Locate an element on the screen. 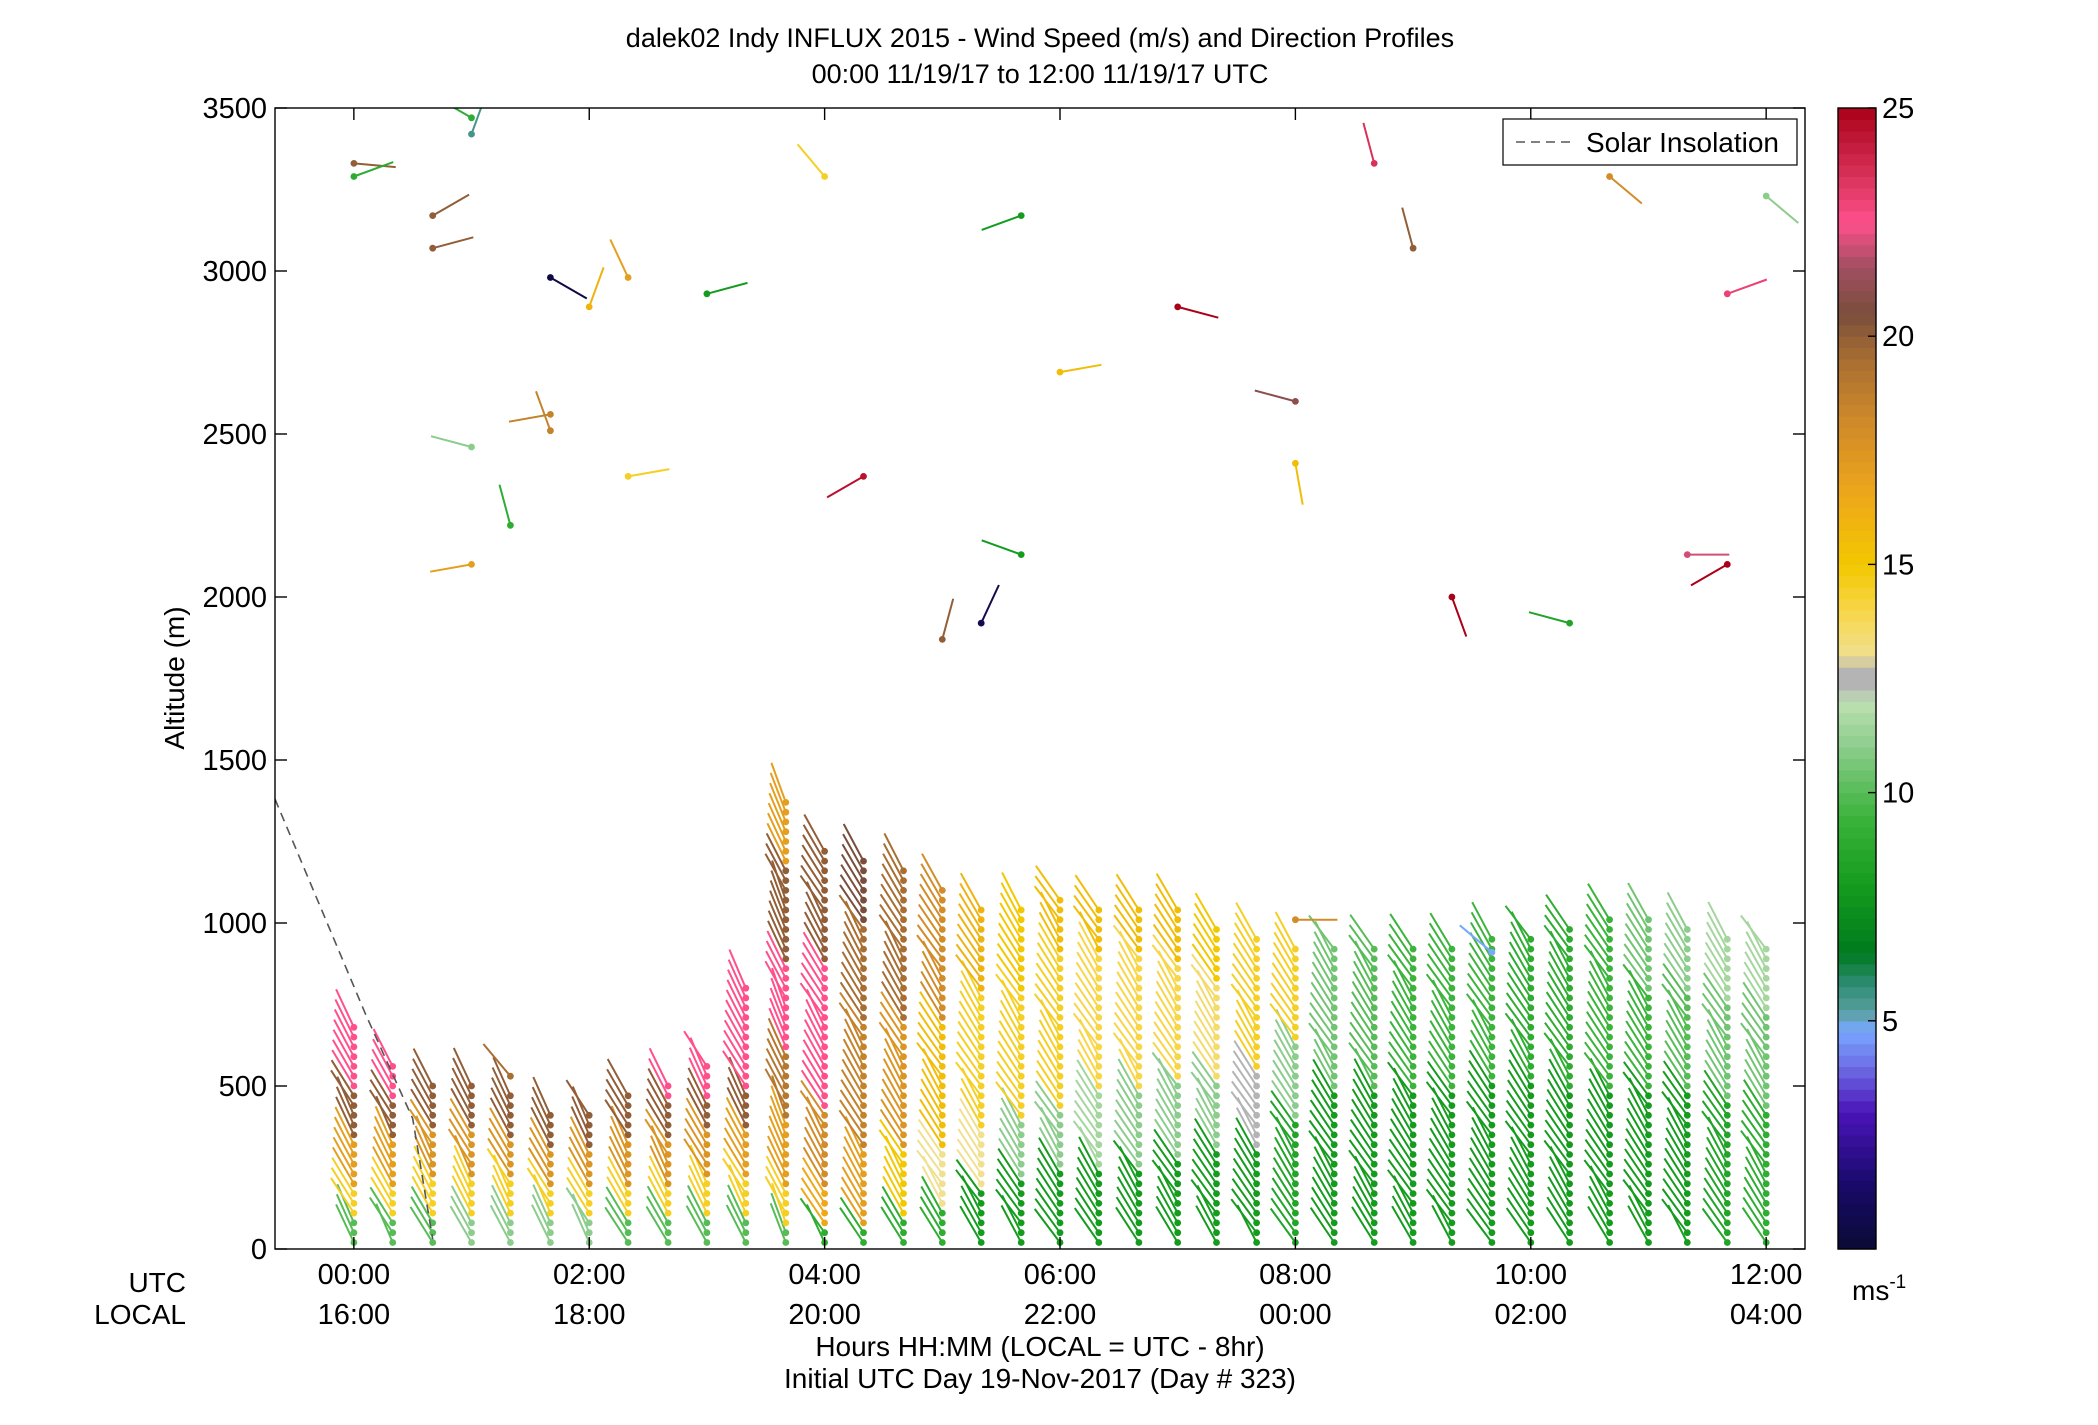 The image size is (2098, 1425). barb-iso-25-stick is located at coordinates (1275, 396).